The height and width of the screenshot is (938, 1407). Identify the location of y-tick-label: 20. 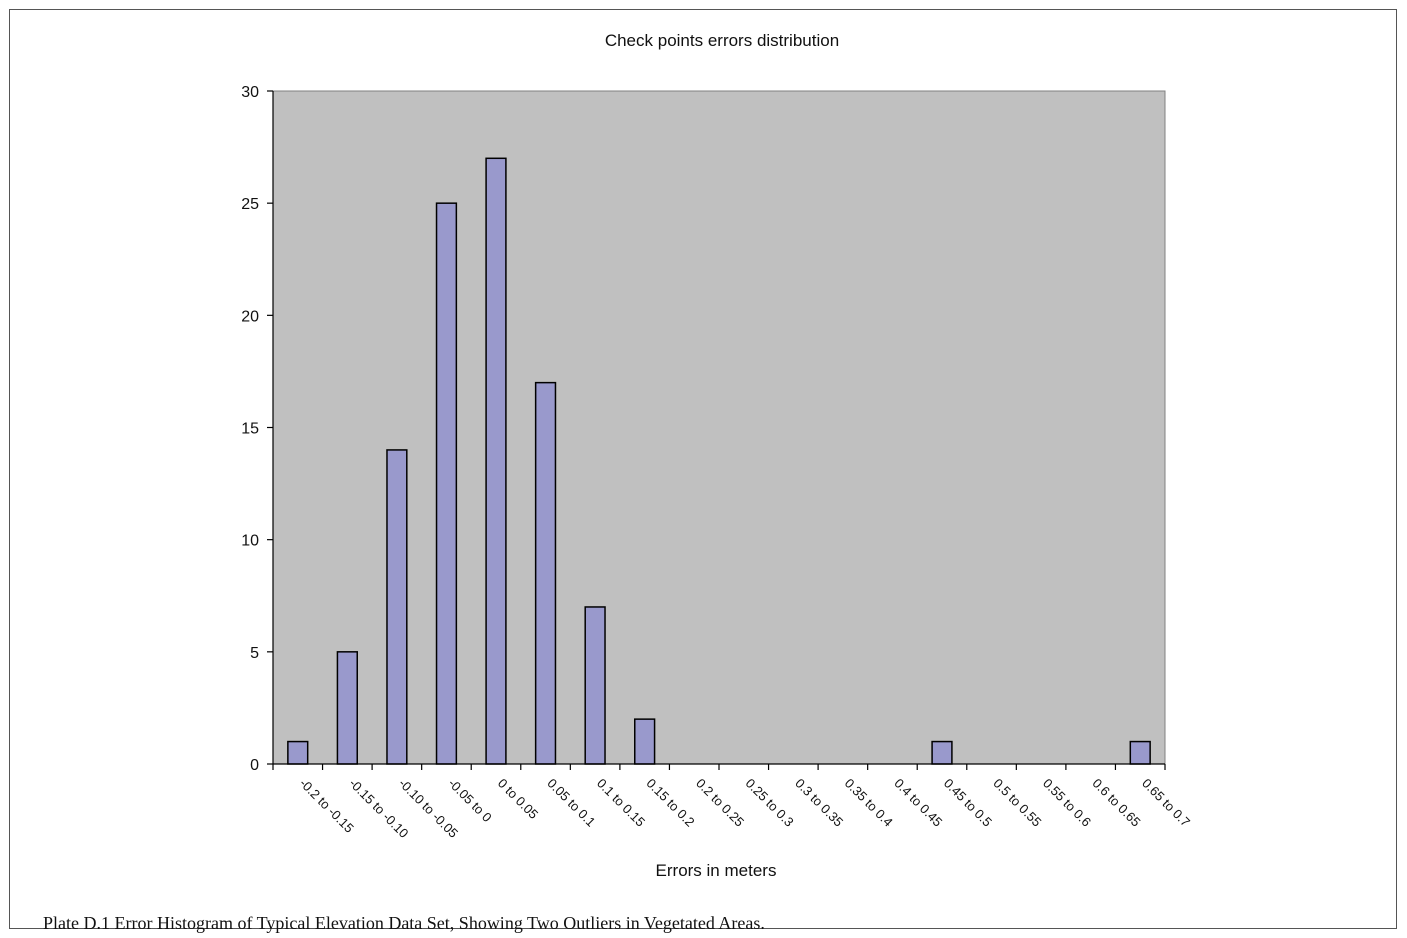
(250, 316).